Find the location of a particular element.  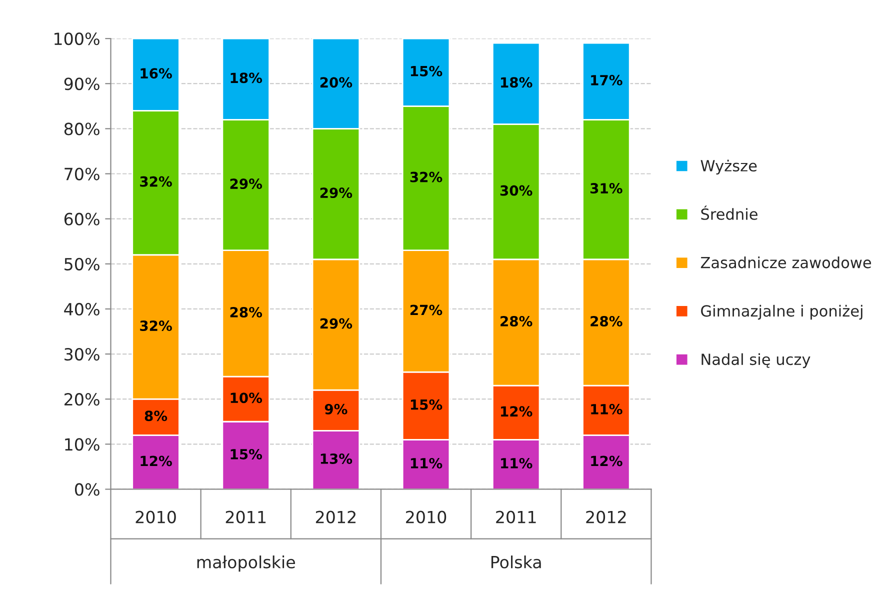

y-tick-label: 60% is located at coordinates (82, 219).